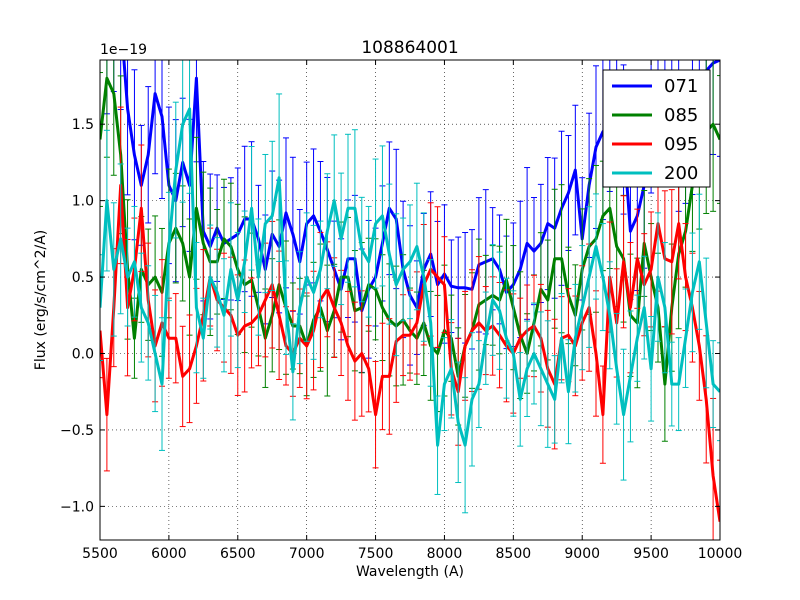  What do you see at coordinates (681, 144) in the screenshot?
I see `legend-label-095: 095` at bounding box center [681, 144].